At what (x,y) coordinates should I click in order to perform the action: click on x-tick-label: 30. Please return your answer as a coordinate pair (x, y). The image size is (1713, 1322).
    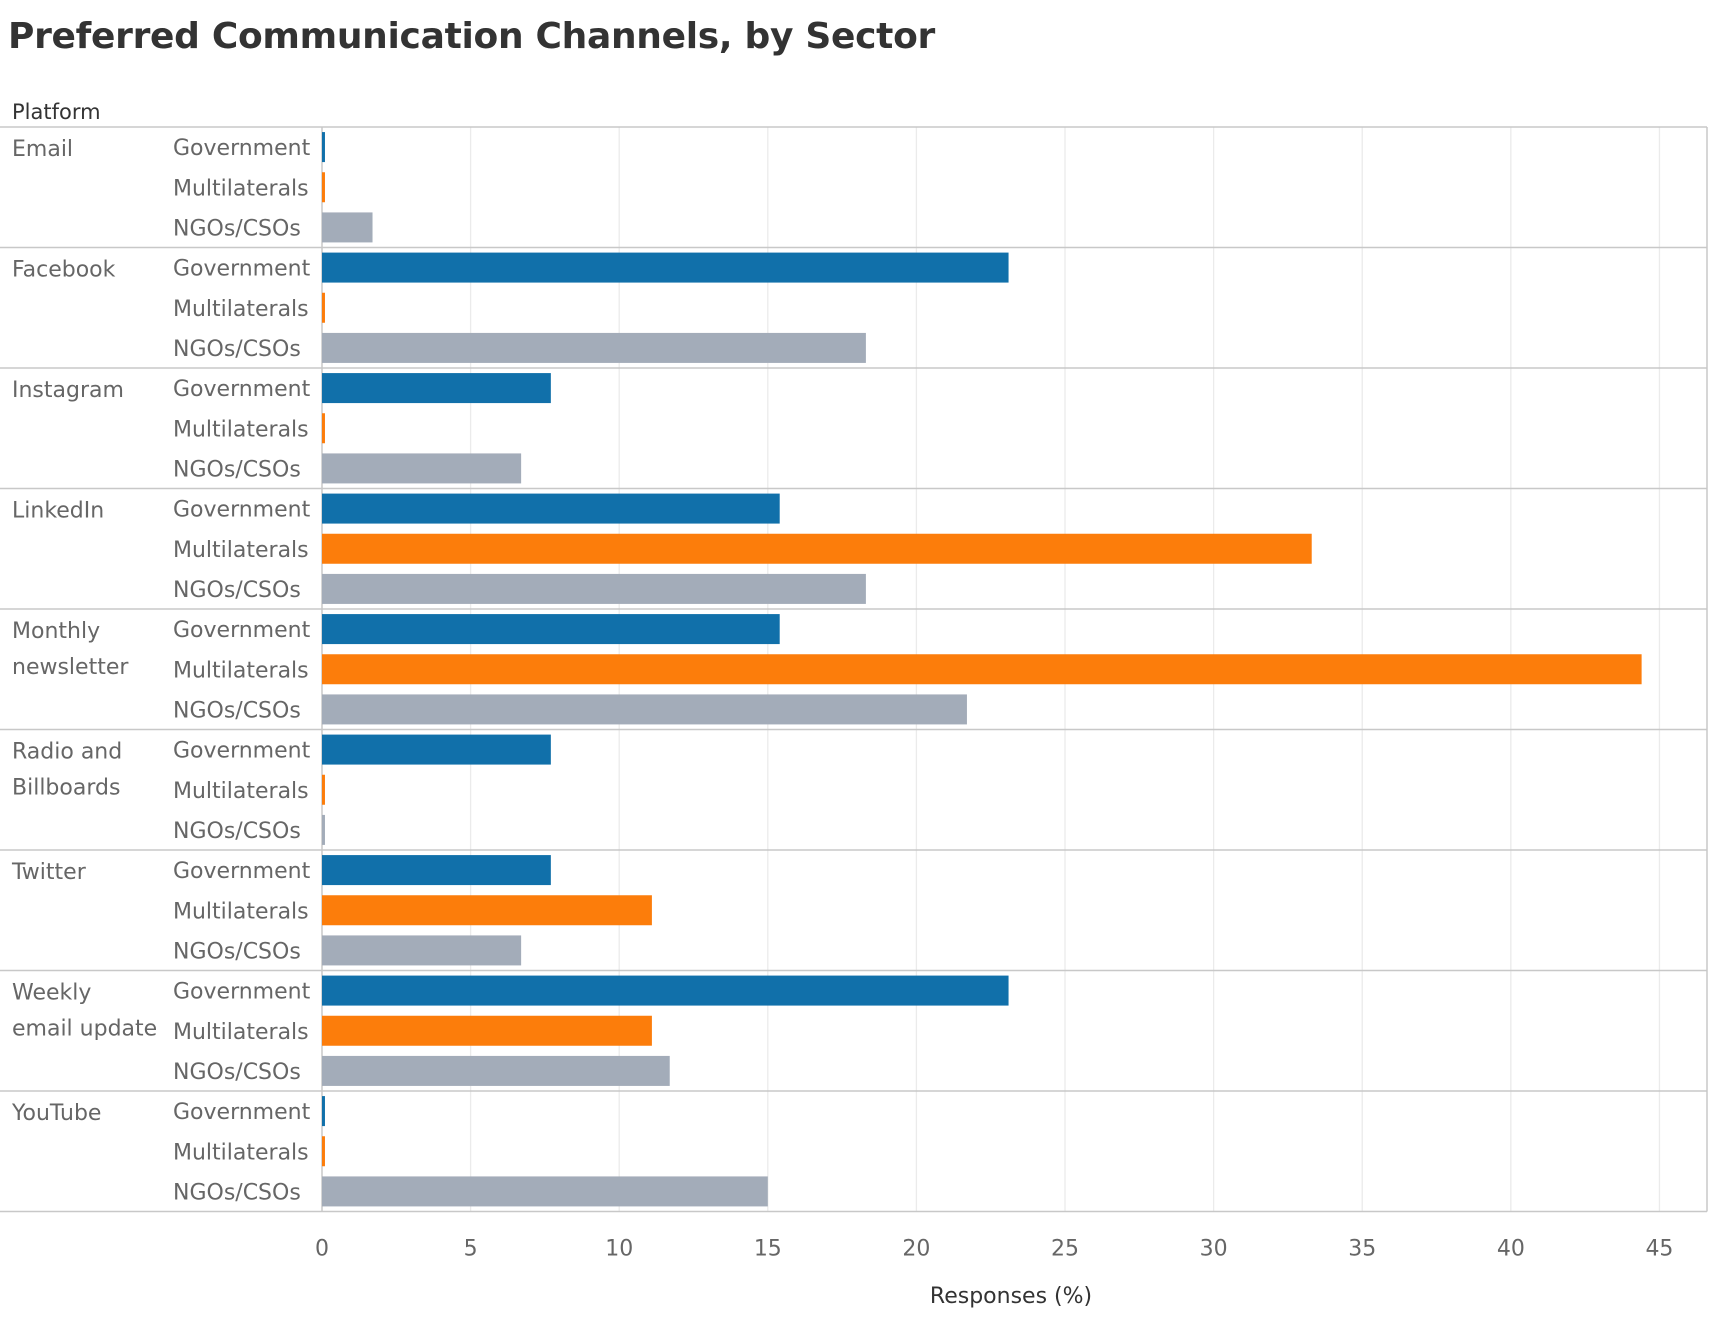
    Looking at the image, I should click on (1214, 1249).